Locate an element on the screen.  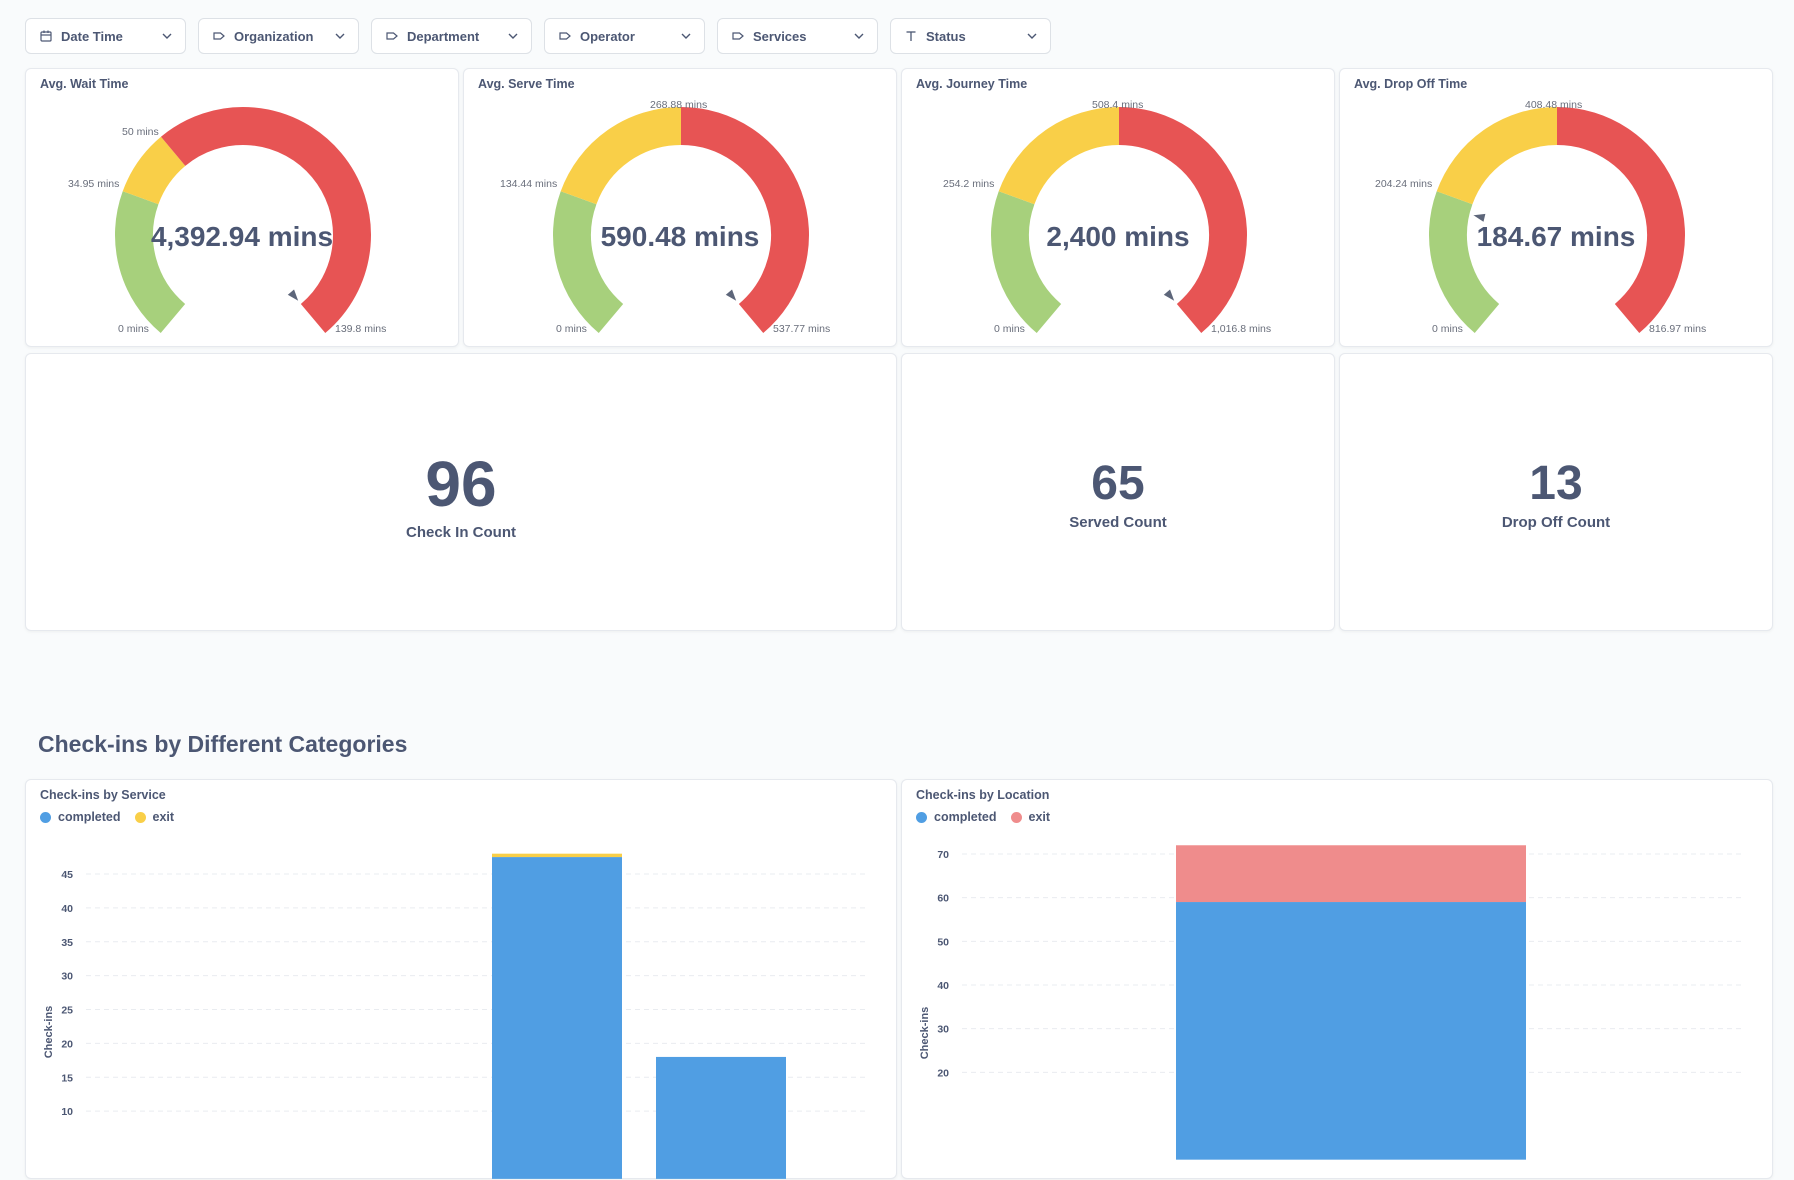
gauge-max-label: 1,016.8 mins is located at coordinates (1241, 329).